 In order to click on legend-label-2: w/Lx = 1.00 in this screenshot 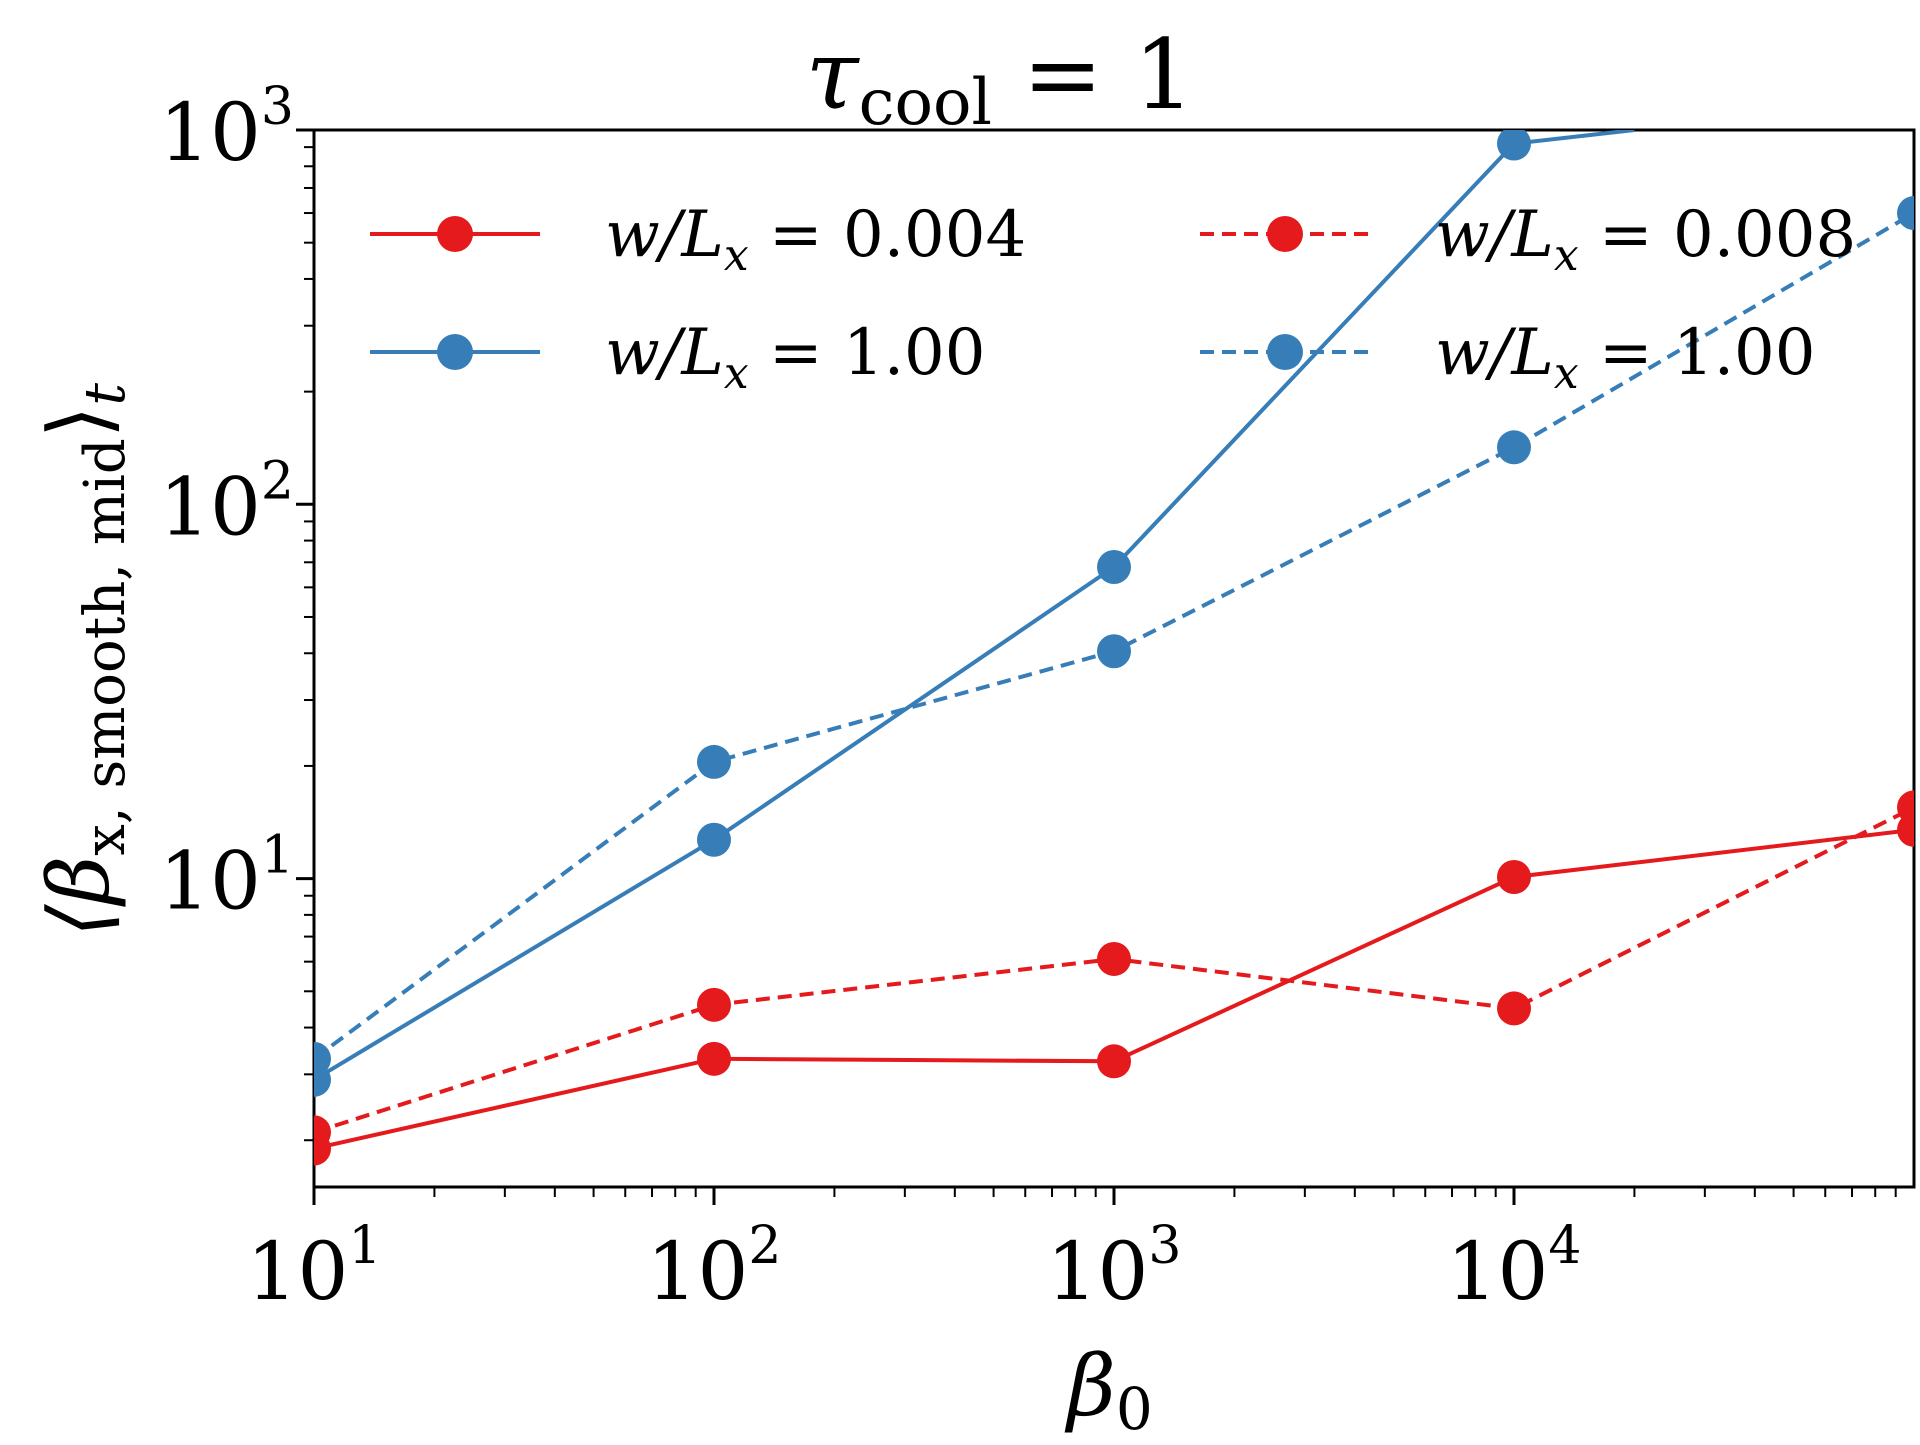, I will do `click(795, 357)`.